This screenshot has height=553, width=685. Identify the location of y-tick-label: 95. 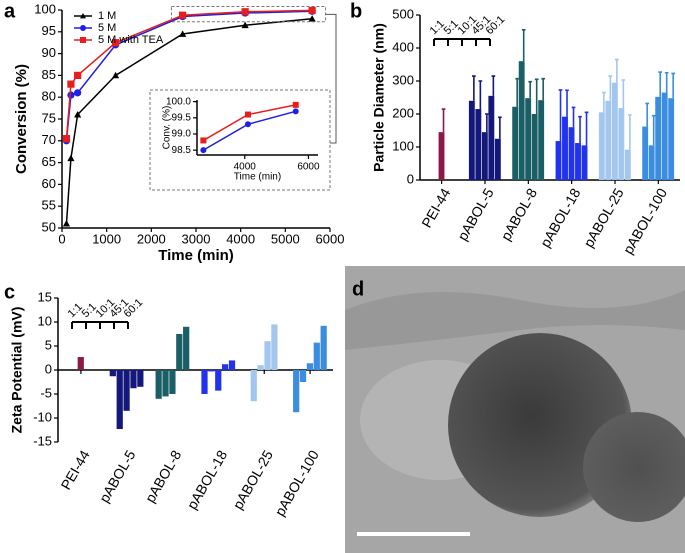
(49, 30).